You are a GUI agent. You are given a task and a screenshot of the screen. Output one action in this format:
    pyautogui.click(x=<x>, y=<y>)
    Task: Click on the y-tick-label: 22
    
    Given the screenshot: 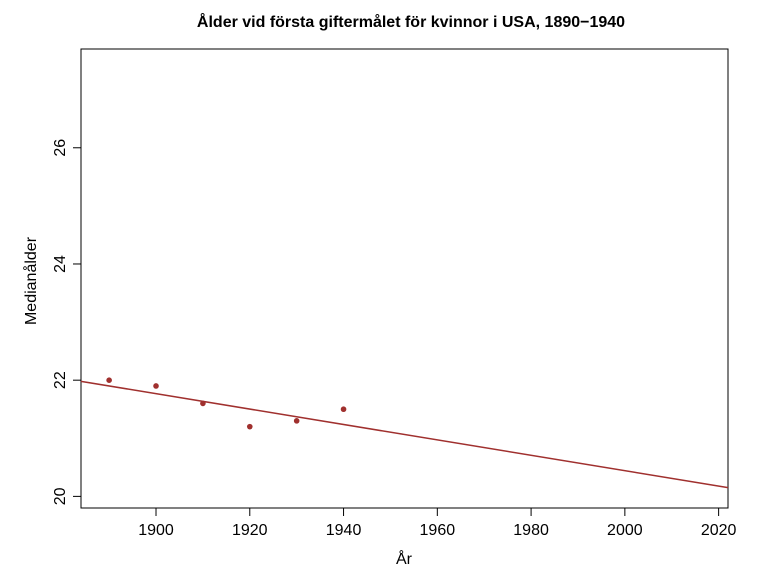 What is the action you would take?
    pyautogui.click(x=60, y=380)
    